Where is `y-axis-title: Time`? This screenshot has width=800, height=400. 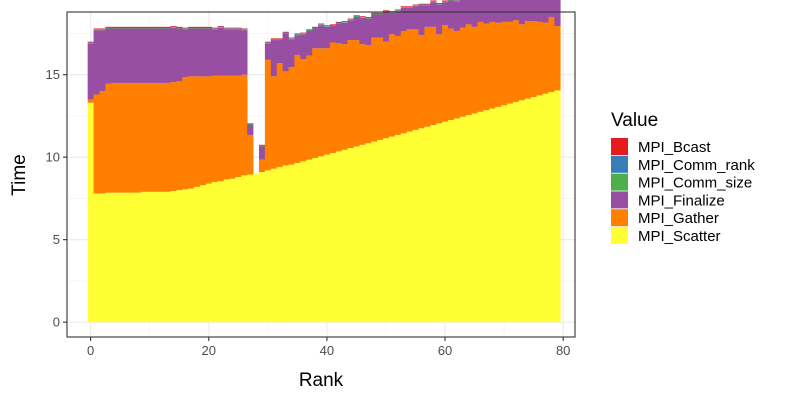 y-axis-title: Time is located at coordinates (19, 175).